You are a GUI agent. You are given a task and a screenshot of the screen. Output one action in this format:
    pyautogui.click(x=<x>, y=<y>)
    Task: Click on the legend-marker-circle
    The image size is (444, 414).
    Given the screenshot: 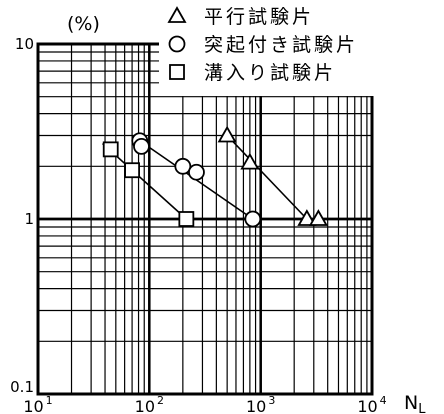 What is the action you would take?
    pyautogui.click(x=177, y=44)
    